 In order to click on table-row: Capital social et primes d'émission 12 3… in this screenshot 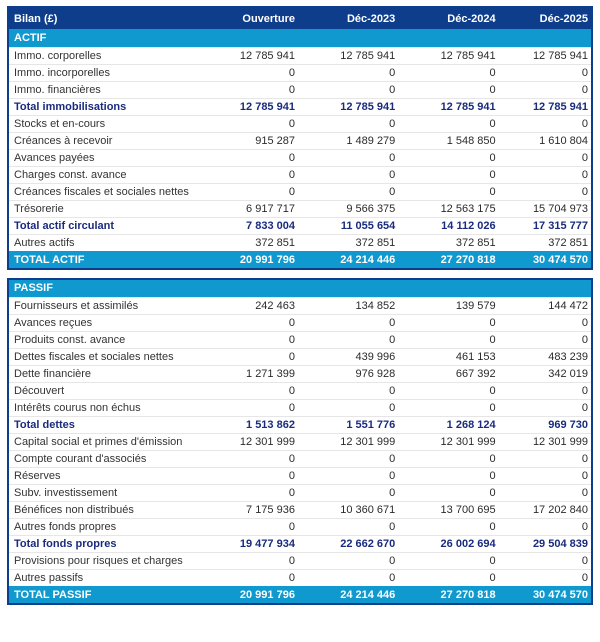, I will do `click(300, 441)`.